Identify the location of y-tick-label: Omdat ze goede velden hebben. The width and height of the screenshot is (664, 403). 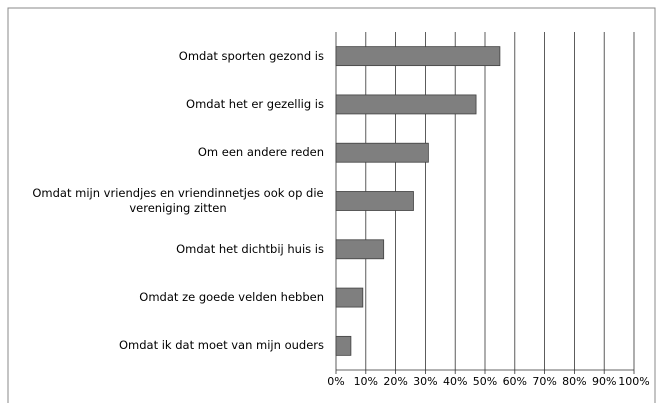
(231, 297).